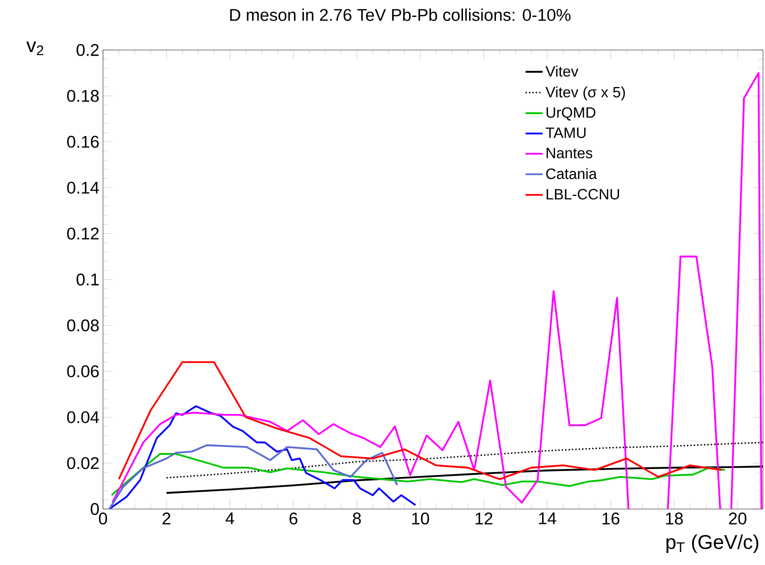 The width and height of the screenshot is (765, 565). I want to click on y-tick-label: 0.06, so click(83, 371).